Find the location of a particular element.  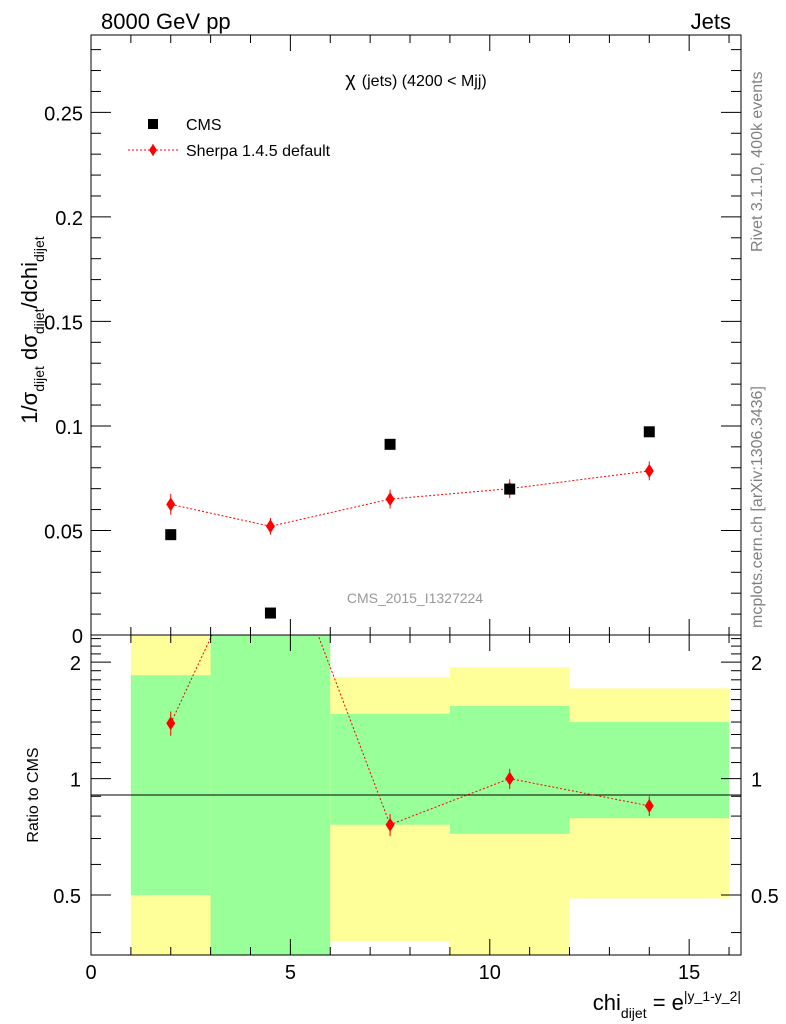

x-label-part: = e is located at coordinates (665, 1002).